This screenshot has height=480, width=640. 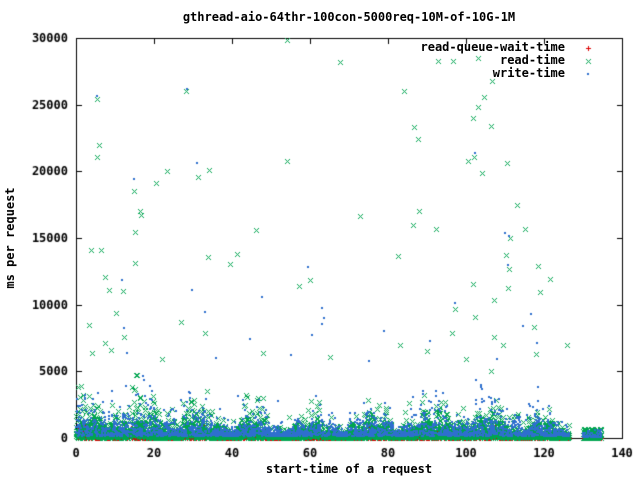 I want to click on x-axis-title: start-time of a request, so click(x=349, y=469).